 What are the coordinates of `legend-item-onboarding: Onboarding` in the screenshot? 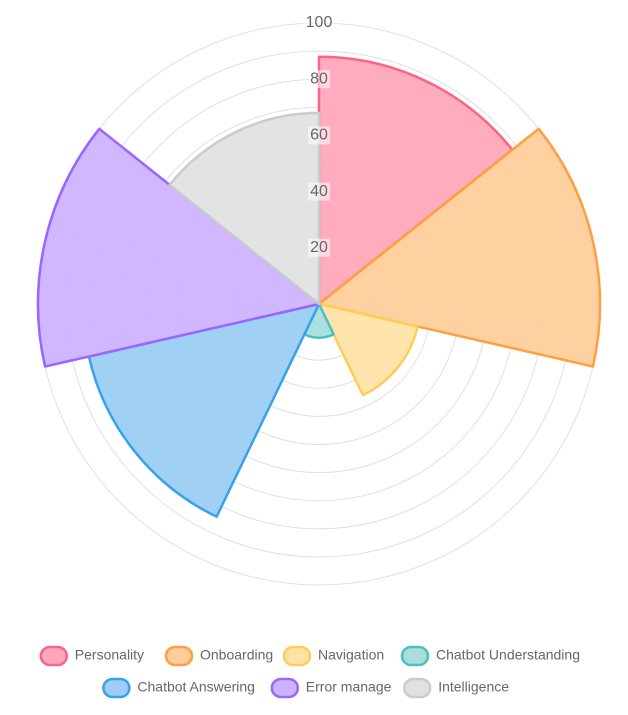 It's located at (218, 656).